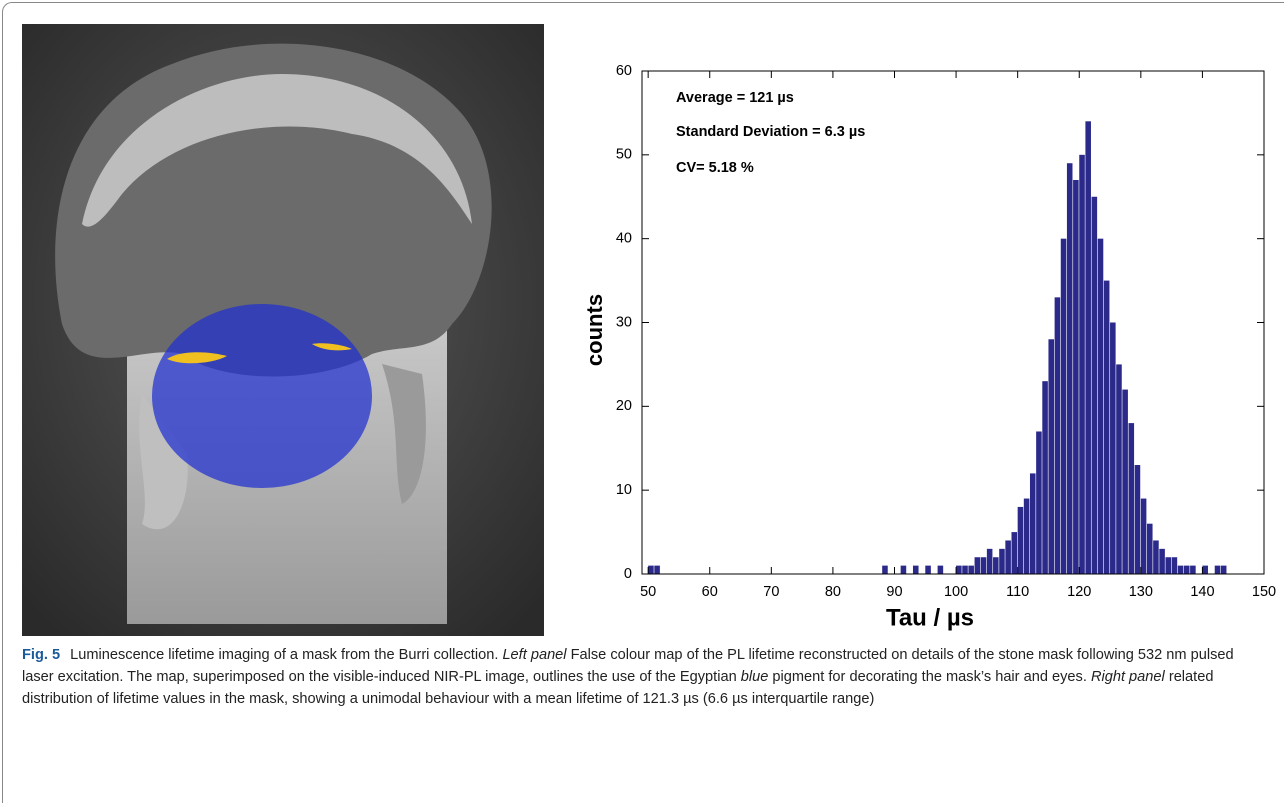 The image size is (1284, 803). Describe the element at coordinates (624, 71) in the screenshot. I see `y-tick-label: 60` at that location.